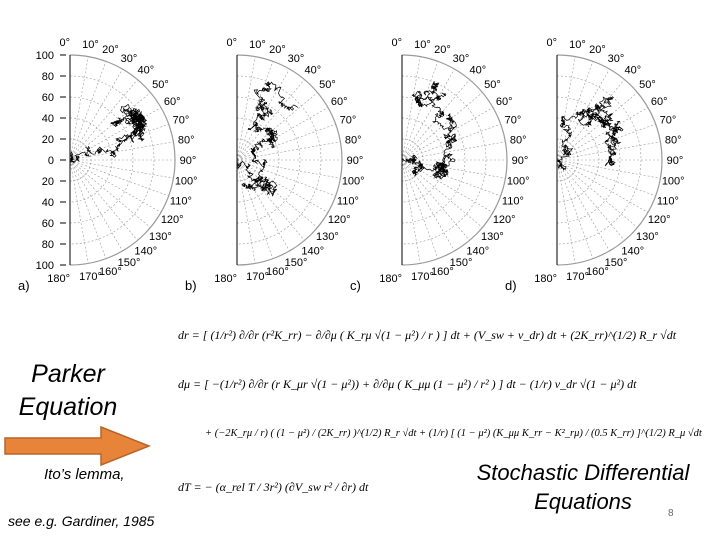 Image resolution: width=720 pixels, height=540 pixels. Describe the element at coordinates (355, 285) in the screenshot. I see `panel-label: c)` at that location.